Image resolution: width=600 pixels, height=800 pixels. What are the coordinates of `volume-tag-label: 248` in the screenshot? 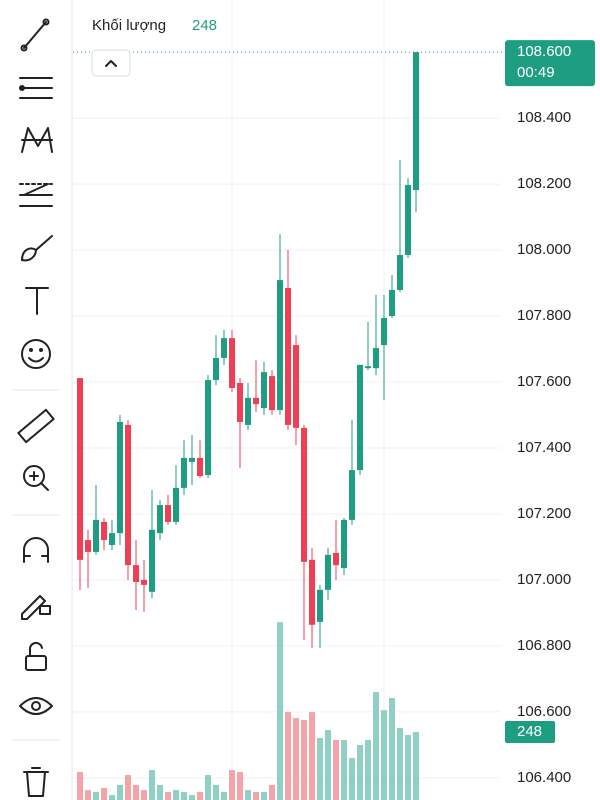 It's located at (529, 731).